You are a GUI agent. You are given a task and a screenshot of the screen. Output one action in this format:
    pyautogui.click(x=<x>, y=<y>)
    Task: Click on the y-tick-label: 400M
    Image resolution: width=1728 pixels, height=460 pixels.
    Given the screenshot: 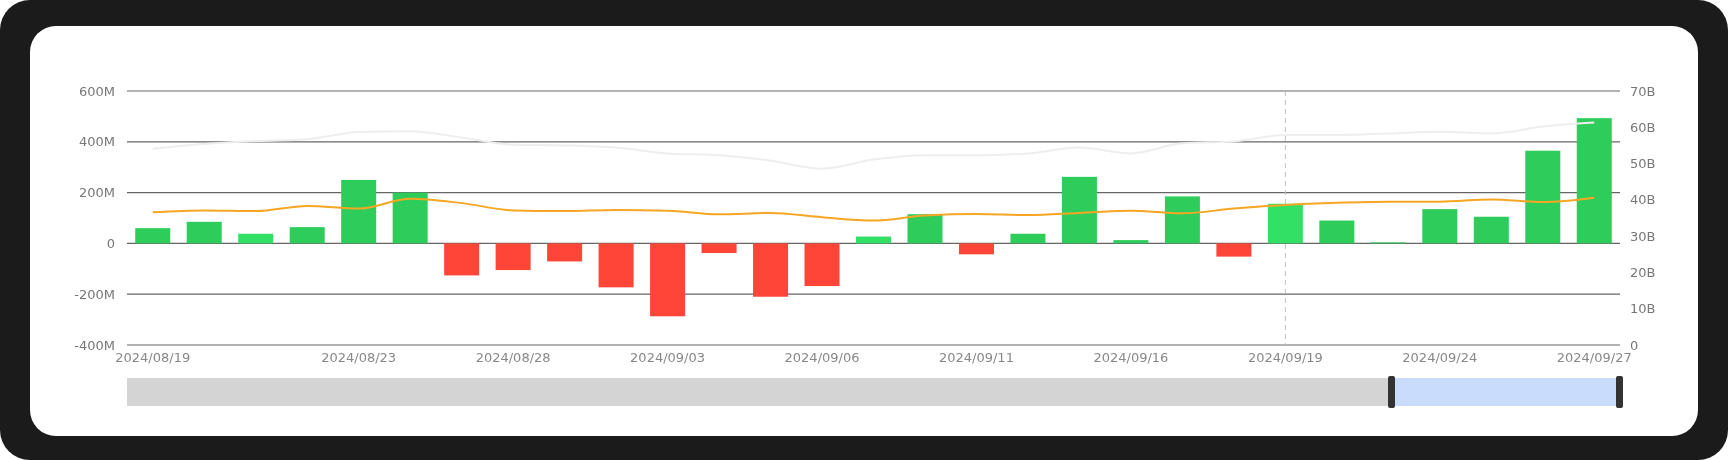 What is the action you would take?
    pyautogui.click(x=96, y=142)
    